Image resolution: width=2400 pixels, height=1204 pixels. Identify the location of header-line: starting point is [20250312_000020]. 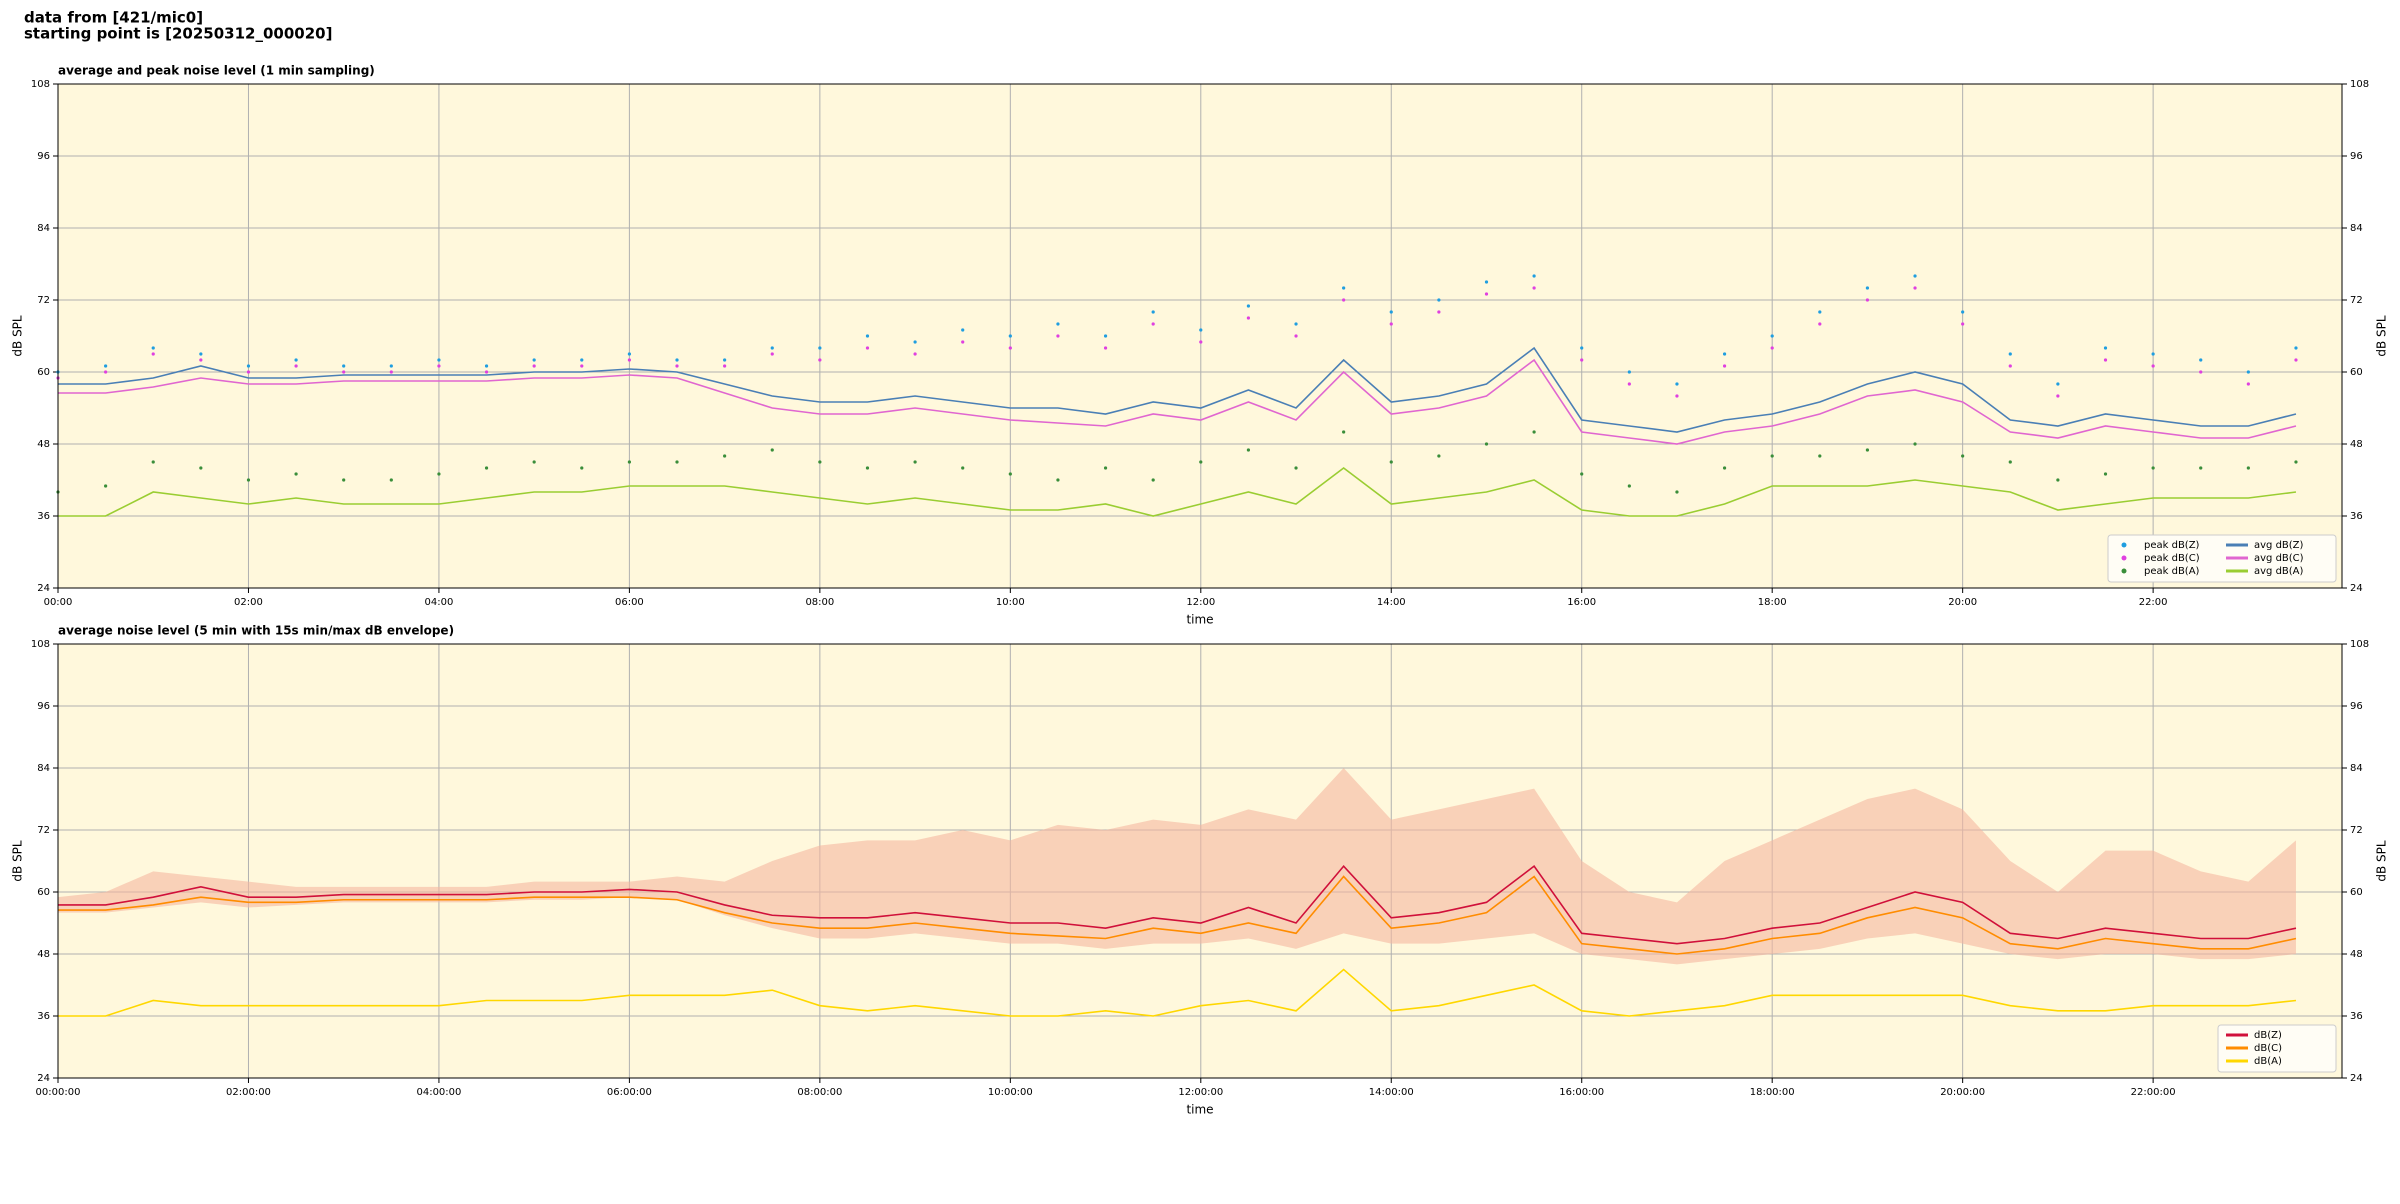
(178, 34).